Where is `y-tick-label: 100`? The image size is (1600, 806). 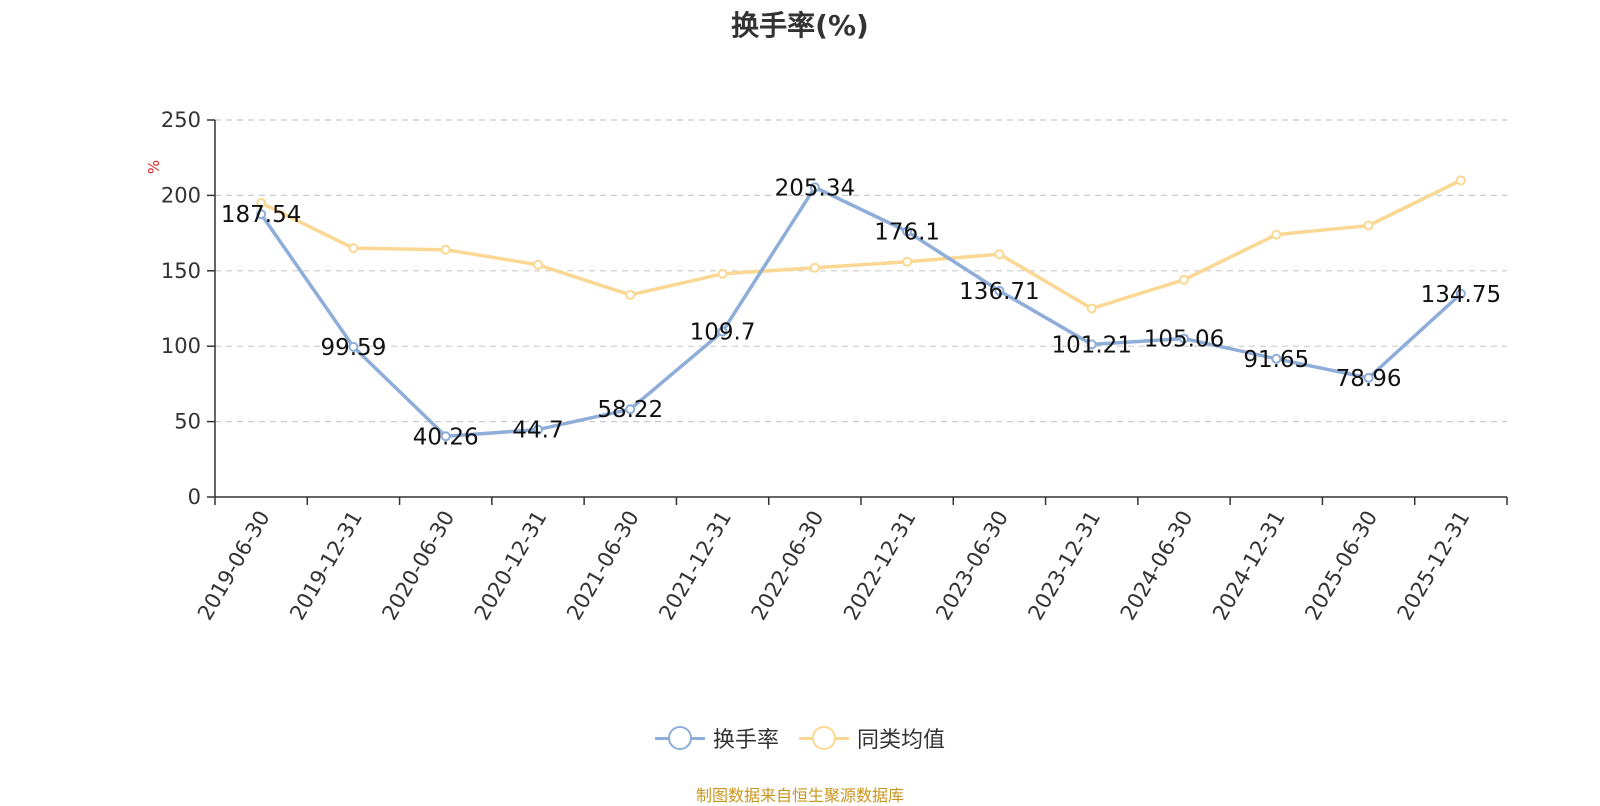 y-tick-label: 100 is located at coordinates (181, 346).